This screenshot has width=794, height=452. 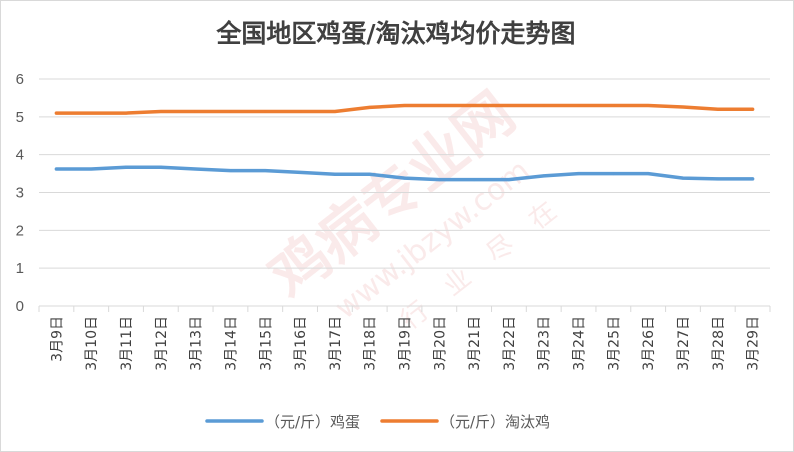 What do you see at coordinates (20, 306) in the screenshot?
I see `y-tick-label: 0` at bounding box center [20, 306].